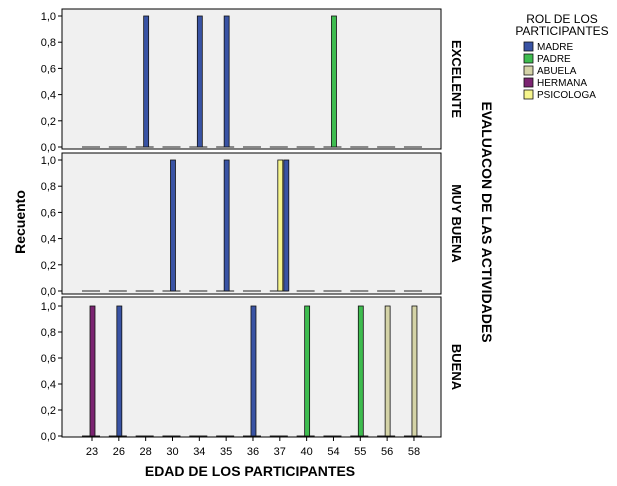 This screenshot has width=617, height=486. Describe the element at coordinates (566, 95) in the screenshot. I see `legend-label-psicologa: PSICOLOGA` at that location.